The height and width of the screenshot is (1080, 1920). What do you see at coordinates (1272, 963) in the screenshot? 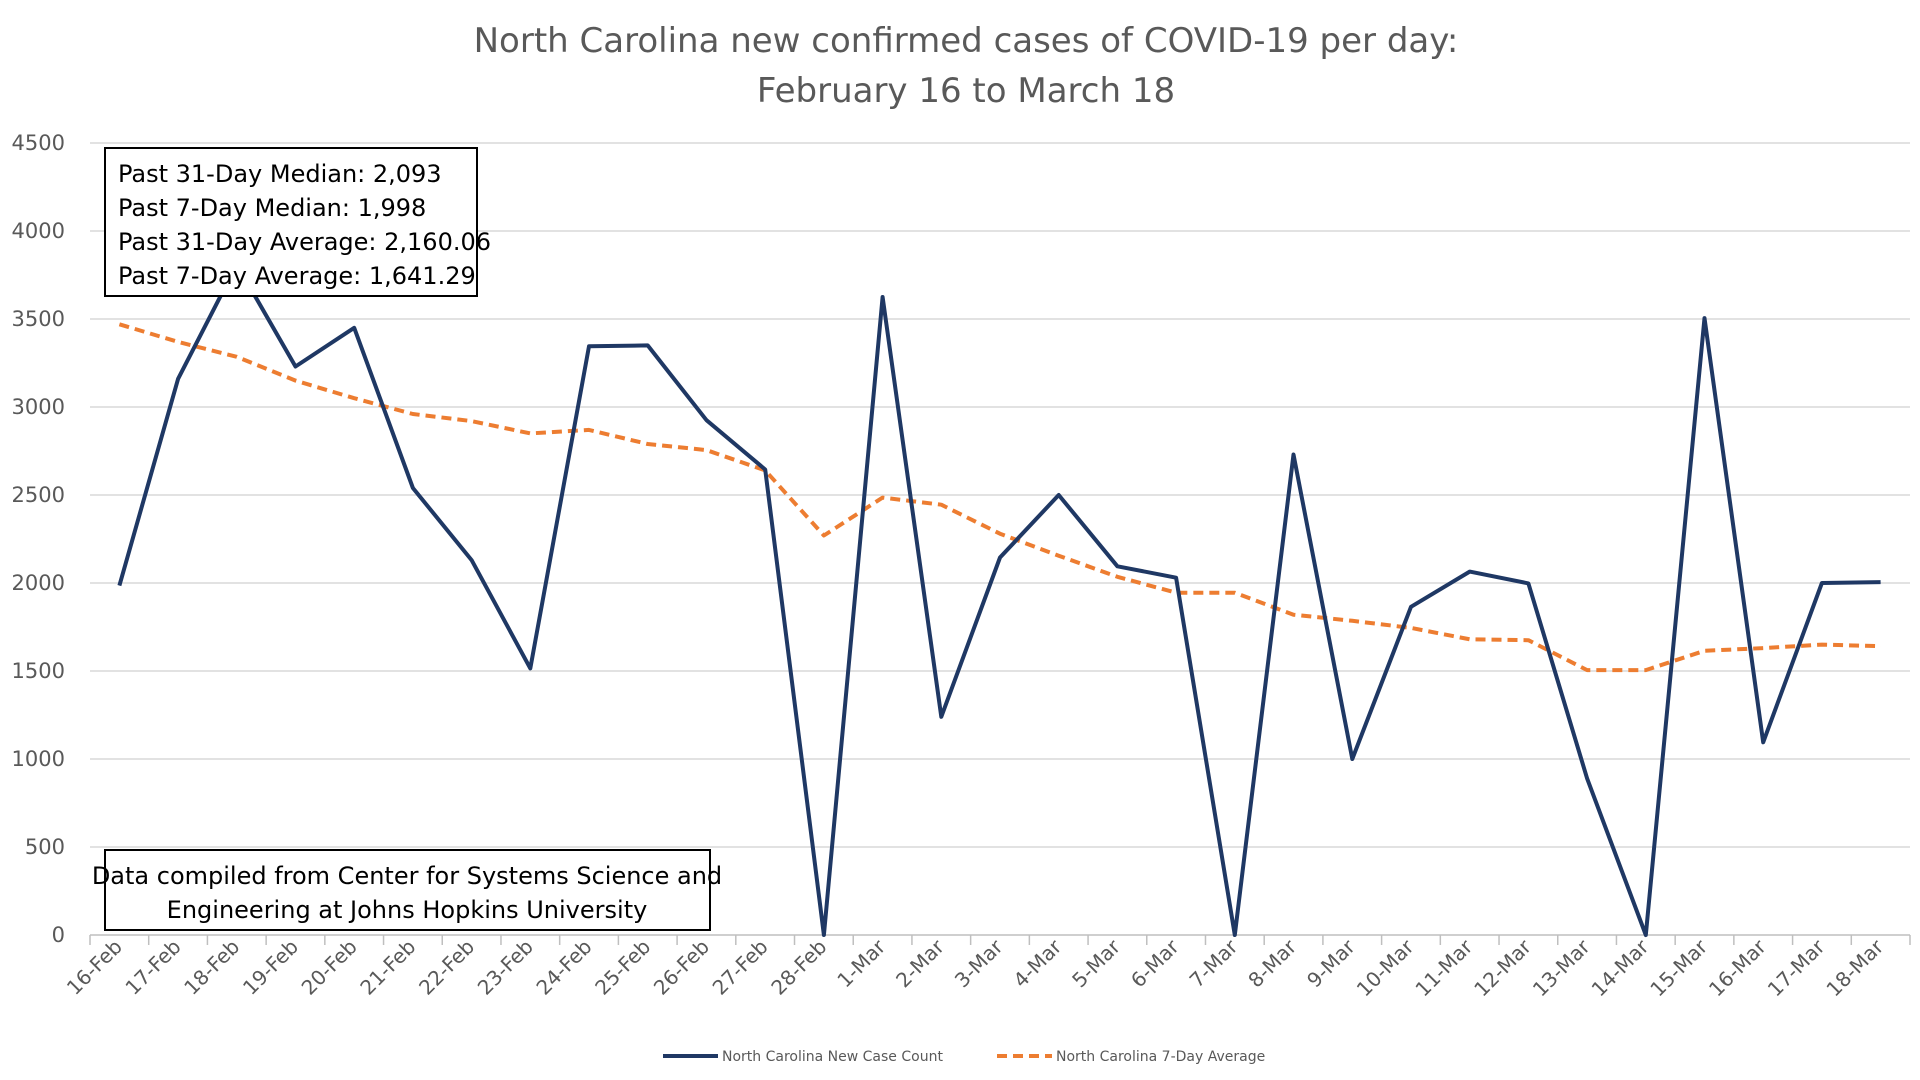
I see `x-tick-label: 8-Mar` at bounding box center [1272, 963].